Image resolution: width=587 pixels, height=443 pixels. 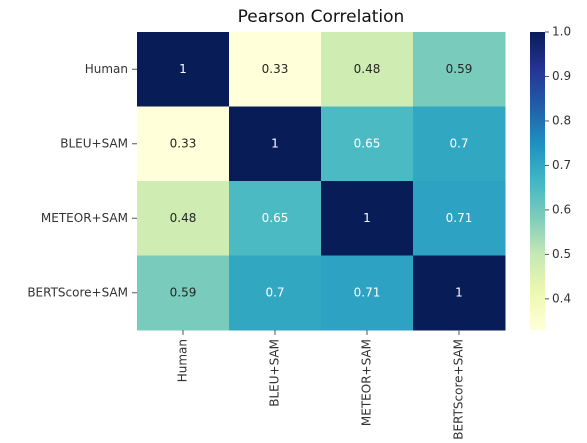 What do you see at coordinates (84, 218) in the screenshot?
I see `y-tick-label: METEOR+SAM` at bounding box center [84, 218].